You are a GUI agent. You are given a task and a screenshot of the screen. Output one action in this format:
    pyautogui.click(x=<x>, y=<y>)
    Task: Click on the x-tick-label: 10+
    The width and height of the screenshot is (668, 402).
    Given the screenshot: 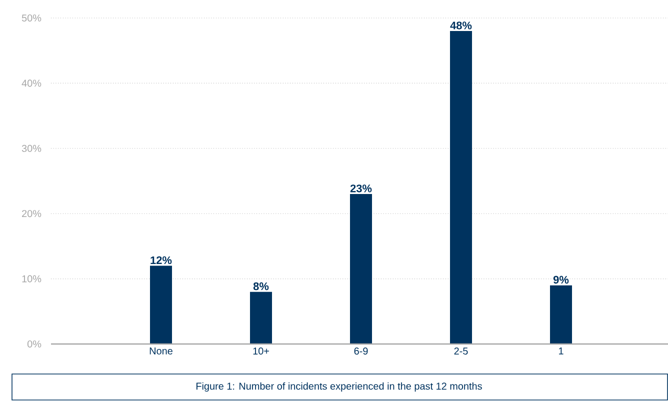 What is the action you would take?
    pyautogui.click(x=261, y=351)
    